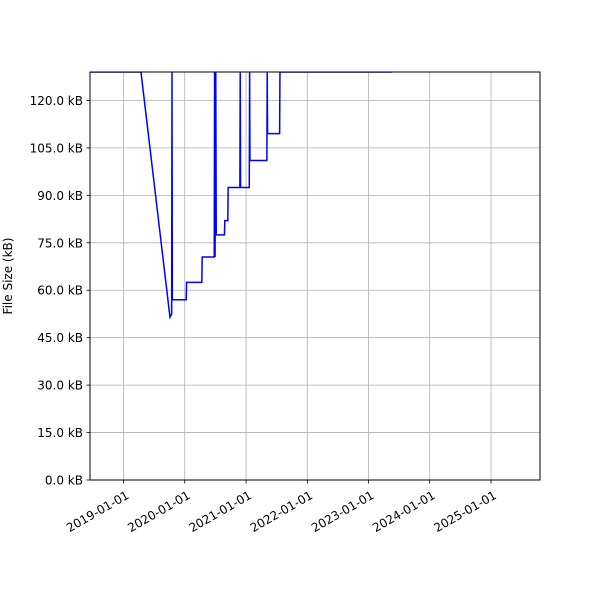  Describe the element at coordinates (56, 101) in the screenshot. I see `y-tick-label: 120.0 kB` at that location.